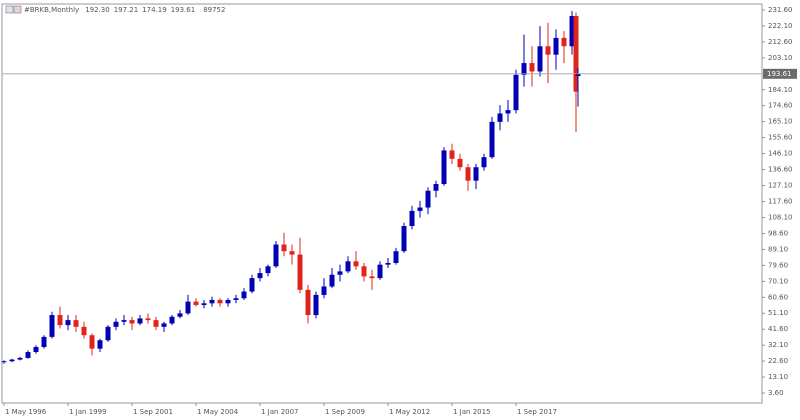  I want to click on y-tick-label: 32.10, so click(778, 345).